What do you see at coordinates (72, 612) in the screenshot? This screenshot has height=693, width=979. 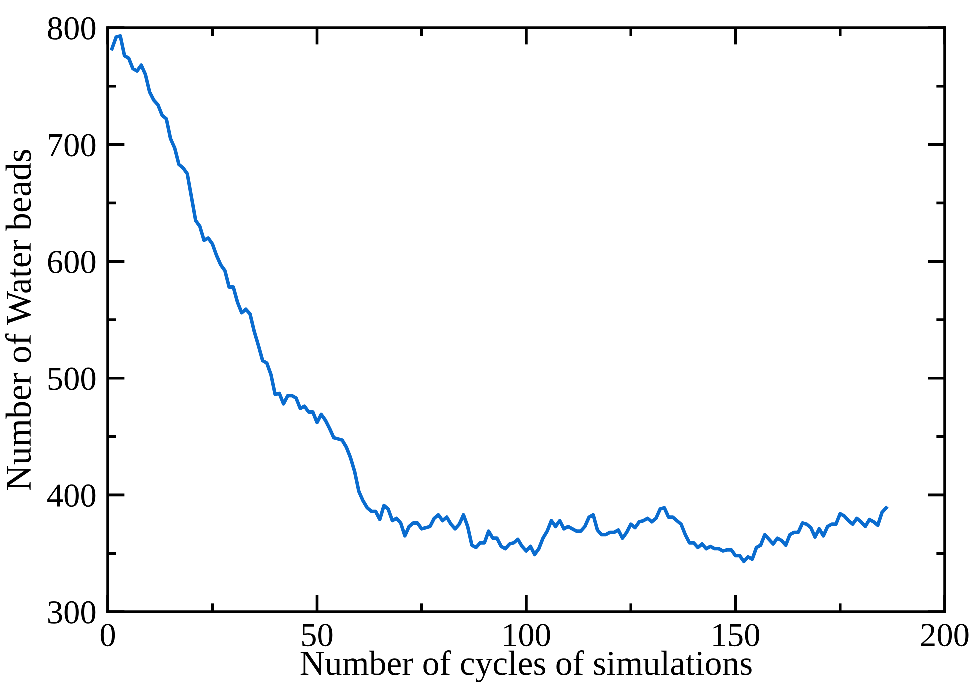 I see `y-tick-label: 300` at bounding box center [72, 612].